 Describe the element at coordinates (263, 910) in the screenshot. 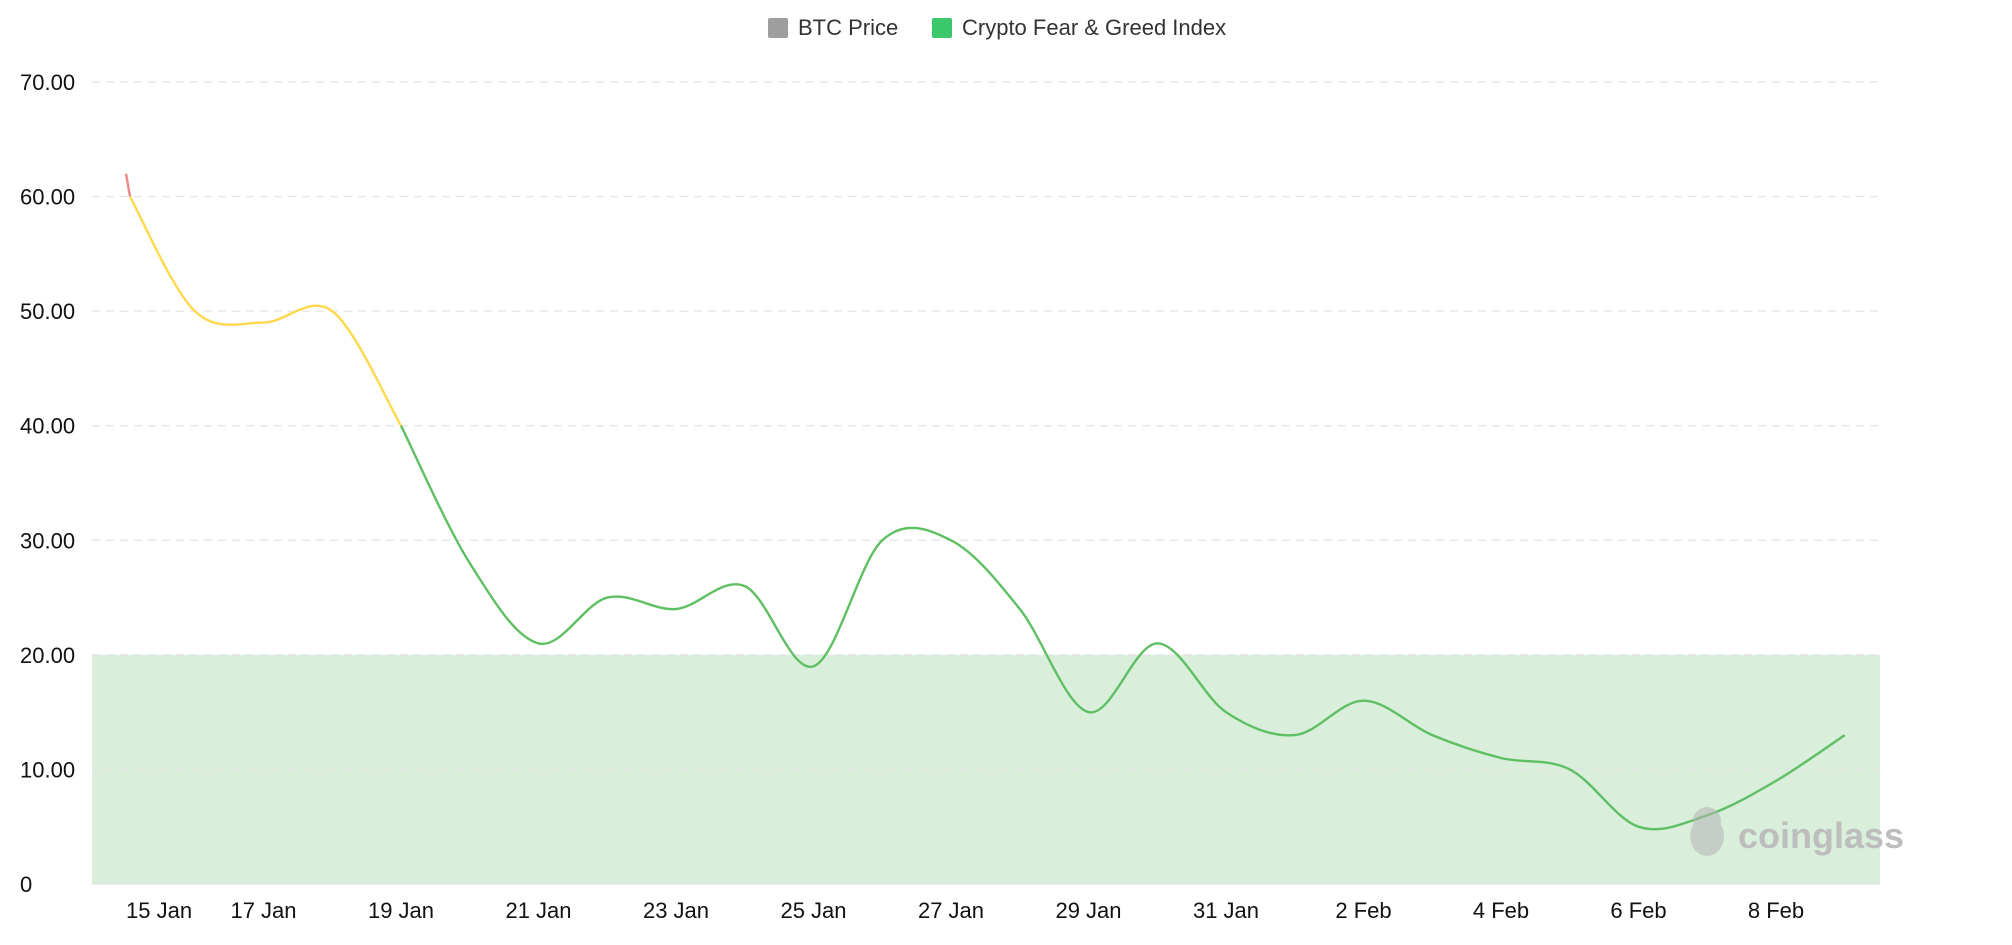

I see `x-tick-label-1: 17 Jan` at that location.